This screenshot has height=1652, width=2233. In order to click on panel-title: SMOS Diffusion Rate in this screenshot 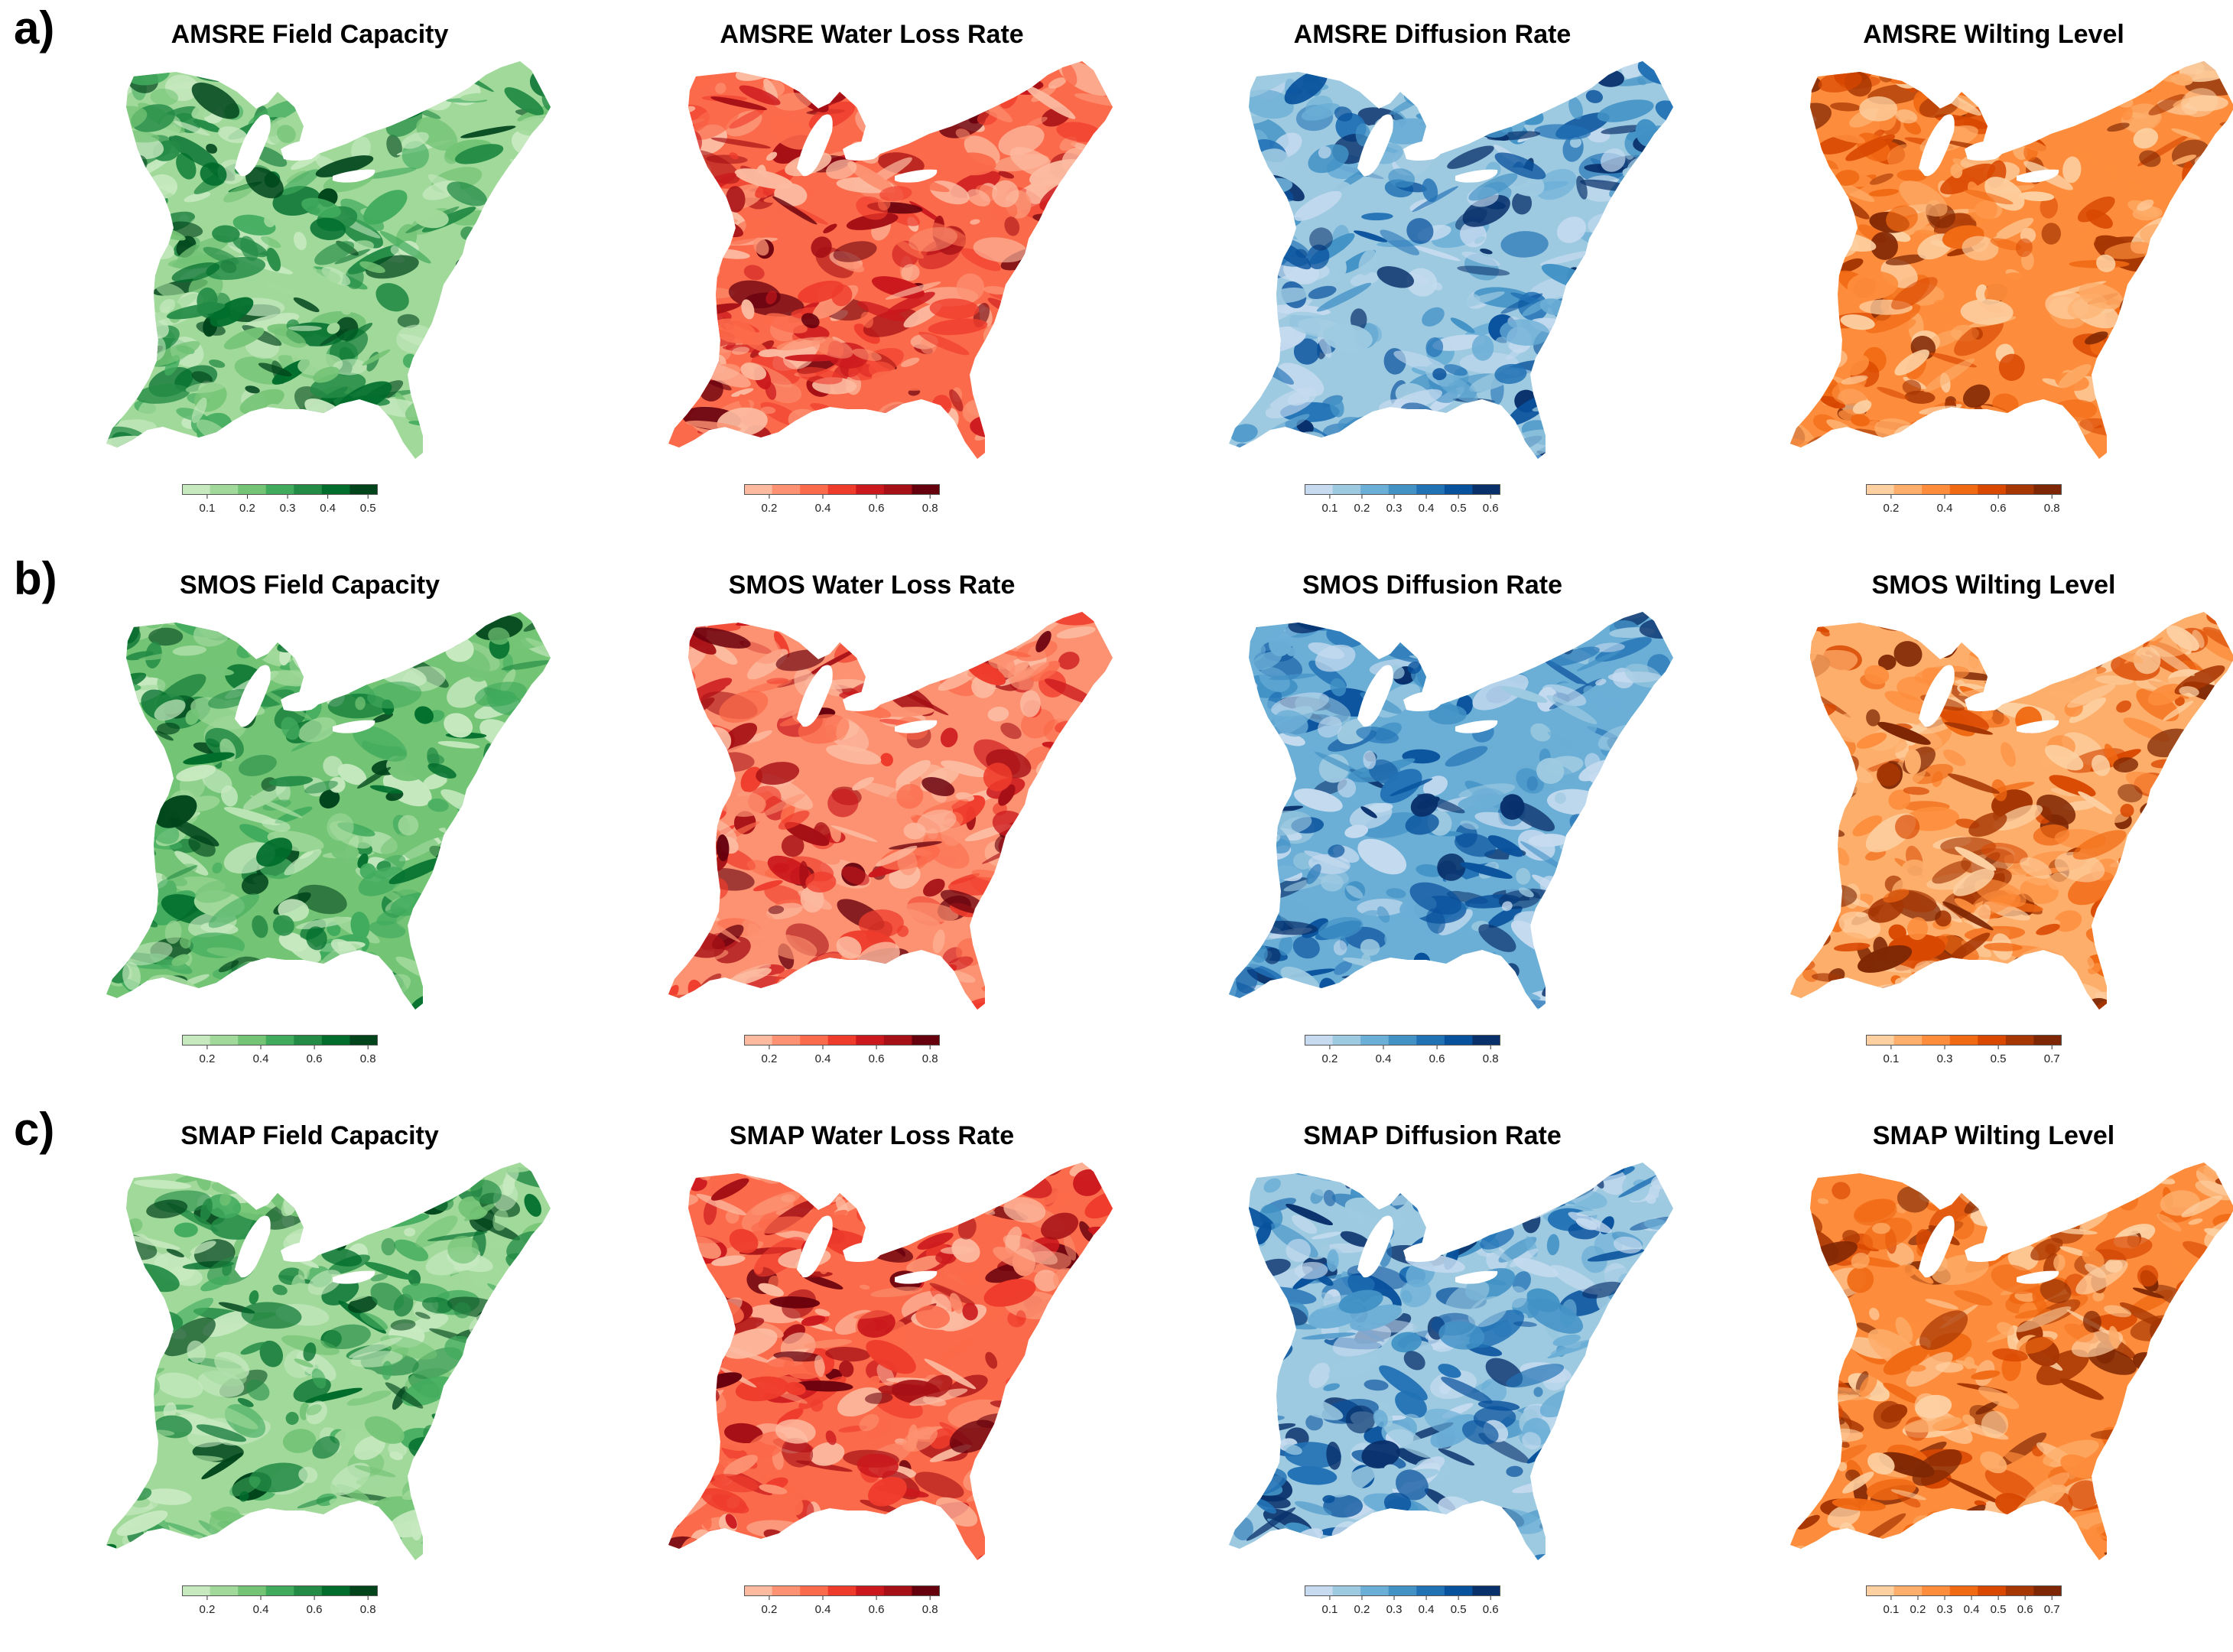, I will do `click(1432, 586)`.